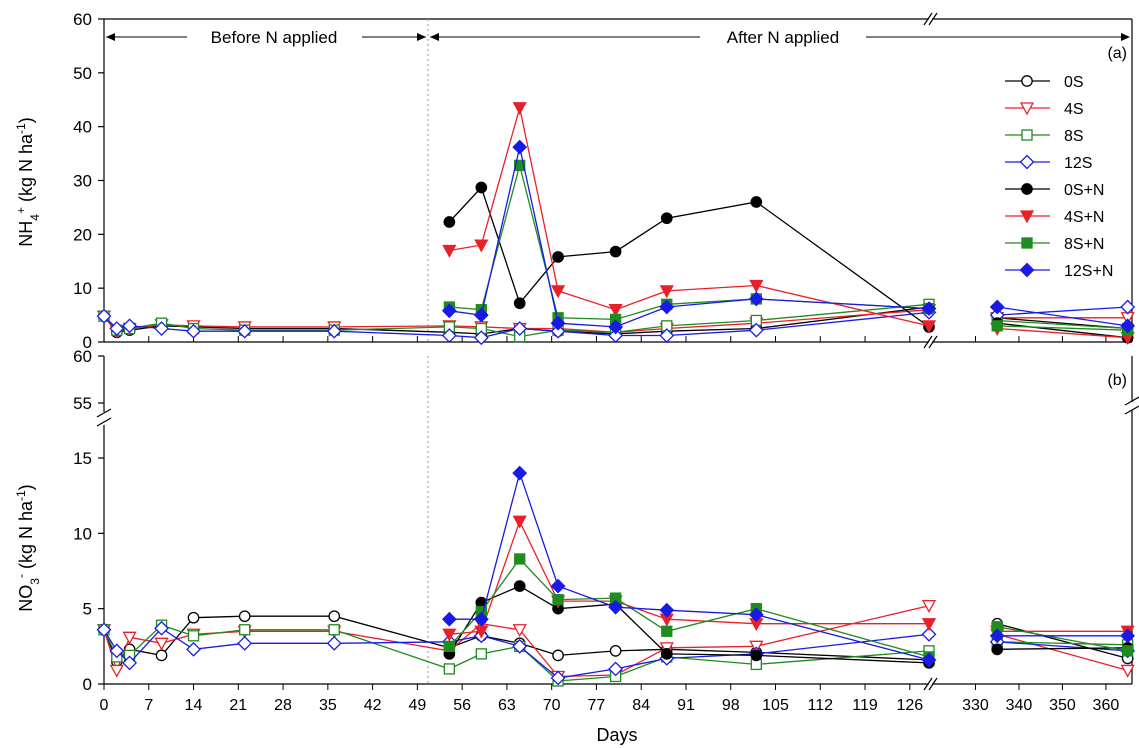 The height and width of the screenshot is (748, 1139). What do you see at coordinates (82, 73) in the screenshot?
I see `y-tick-label: 50` at bounding box center [82, 73].